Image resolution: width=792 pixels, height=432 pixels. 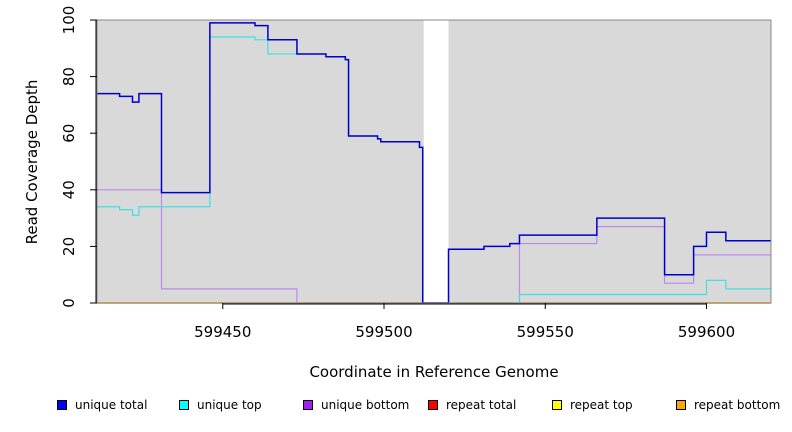 What do you see at coordinates (69, 246) in the screenshot?
I see `y-tick-label: 20` at bounding box center [69, 246].